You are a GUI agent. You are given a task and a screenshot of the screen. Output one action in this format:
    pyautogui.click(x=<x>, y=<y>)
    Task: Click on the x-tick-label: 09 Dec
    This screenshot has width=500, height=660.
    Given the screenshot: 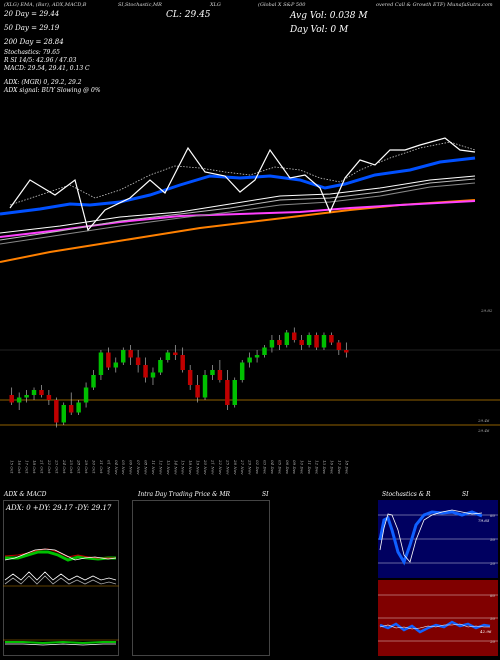 What is the action you would take?
    pyautogui.click(x=294, y=467)
    